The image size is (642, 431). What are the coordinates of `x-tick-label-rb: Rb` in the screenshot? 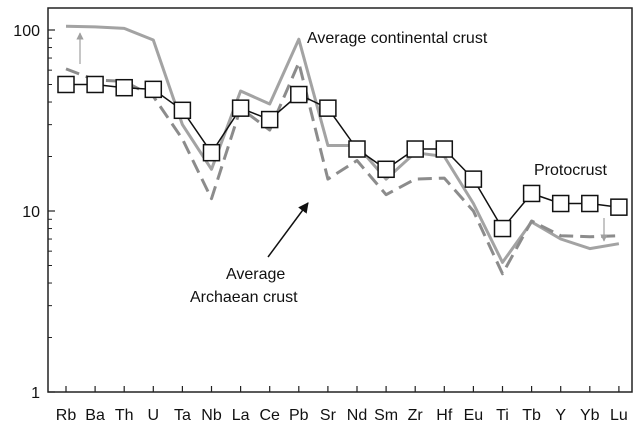 It's located at (66, 415).